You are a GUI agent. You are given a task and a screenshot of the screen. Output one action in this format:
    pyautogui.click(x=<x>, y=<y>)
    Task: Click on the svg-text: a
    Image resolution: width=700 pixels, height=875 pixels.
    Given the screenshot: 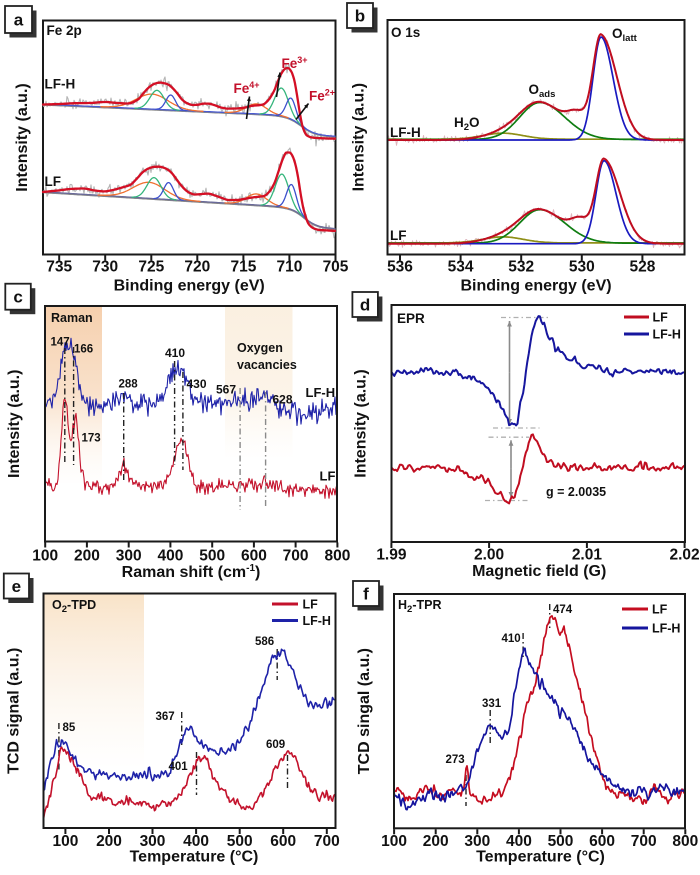 What is the action you would take?
    pyautogui.click(x=19, y=20)
    